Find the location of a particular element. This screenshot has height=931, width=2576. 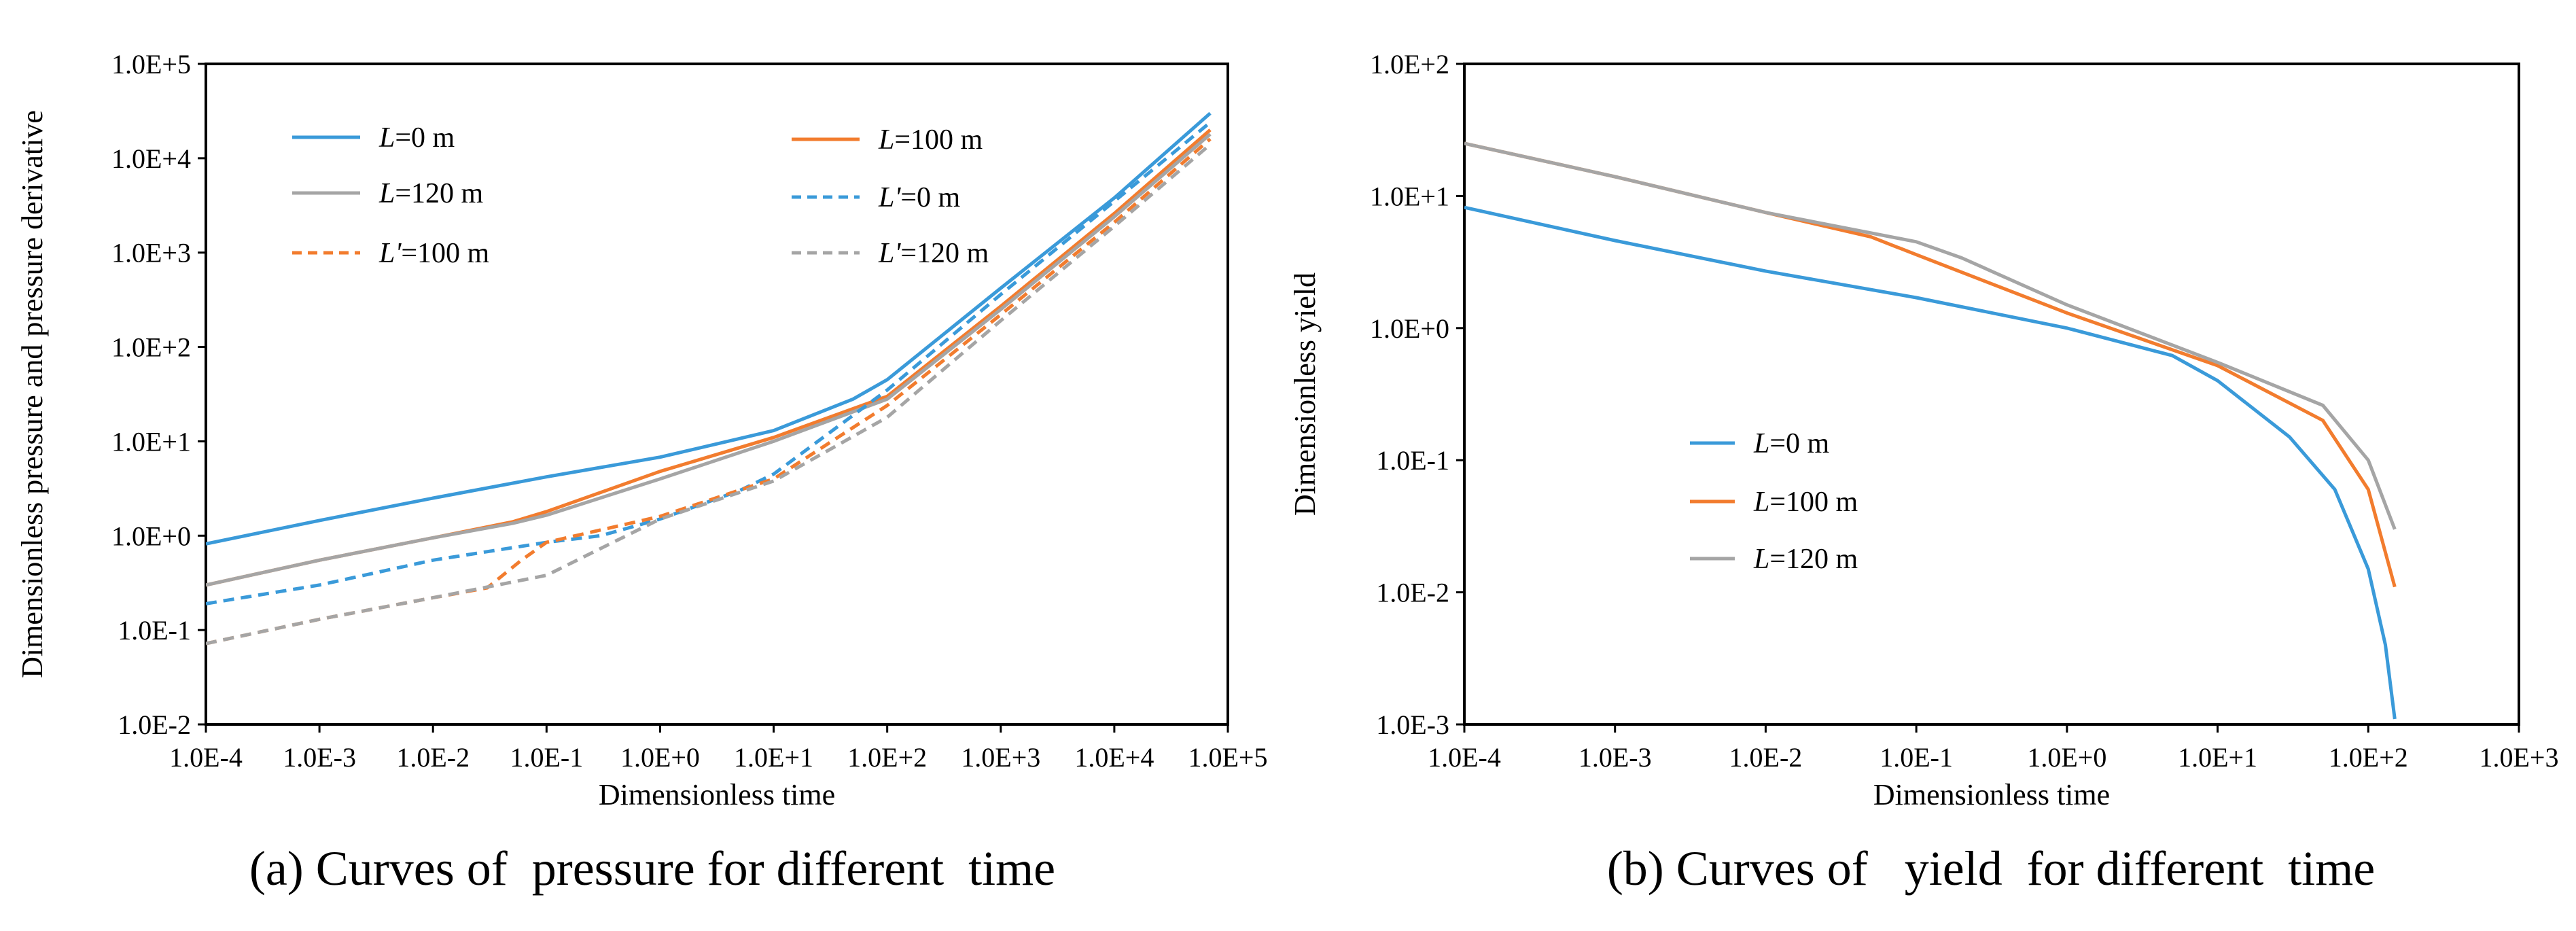

legend-label: L'=0 m is located at coordinates (919, 197).